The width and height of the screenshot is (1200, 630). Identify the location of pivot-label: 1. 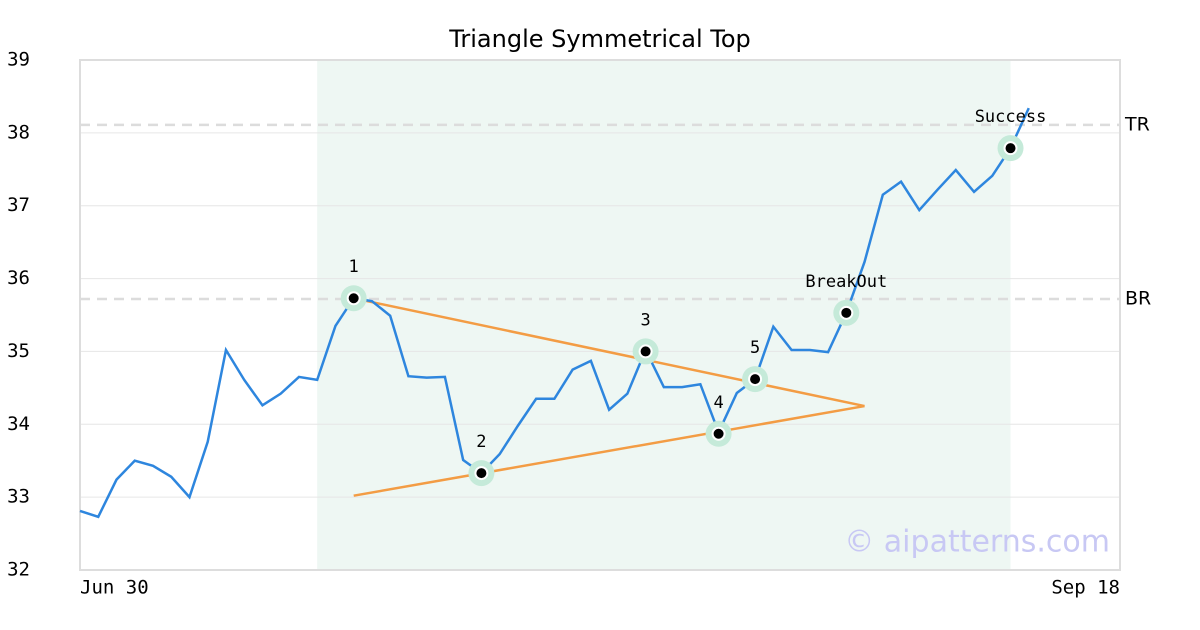
(354, 267).